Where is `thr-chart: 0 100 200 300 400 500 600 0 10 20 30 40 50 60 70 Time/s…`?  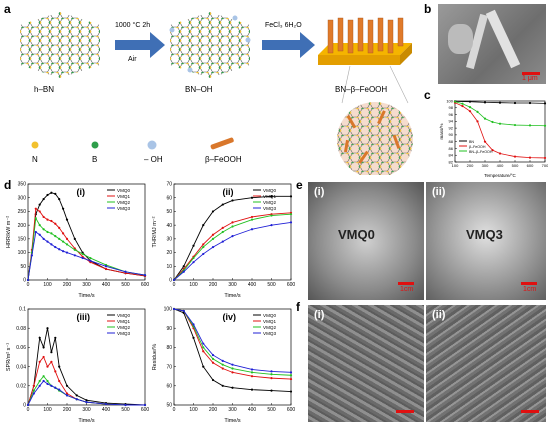
thr-chart: 0 100 200 300 400 500 600 0 10 20 30 40 50 60 70 Time/s… is located at coordinates (223, 240).